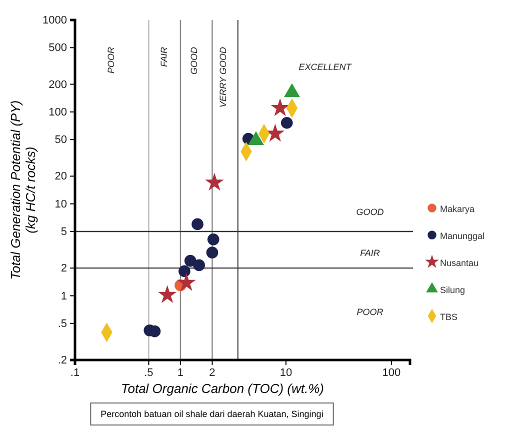 The width and height of the screenshot is (510, 436). I want to click on y-tick-label: 1000, so click(54, 20).